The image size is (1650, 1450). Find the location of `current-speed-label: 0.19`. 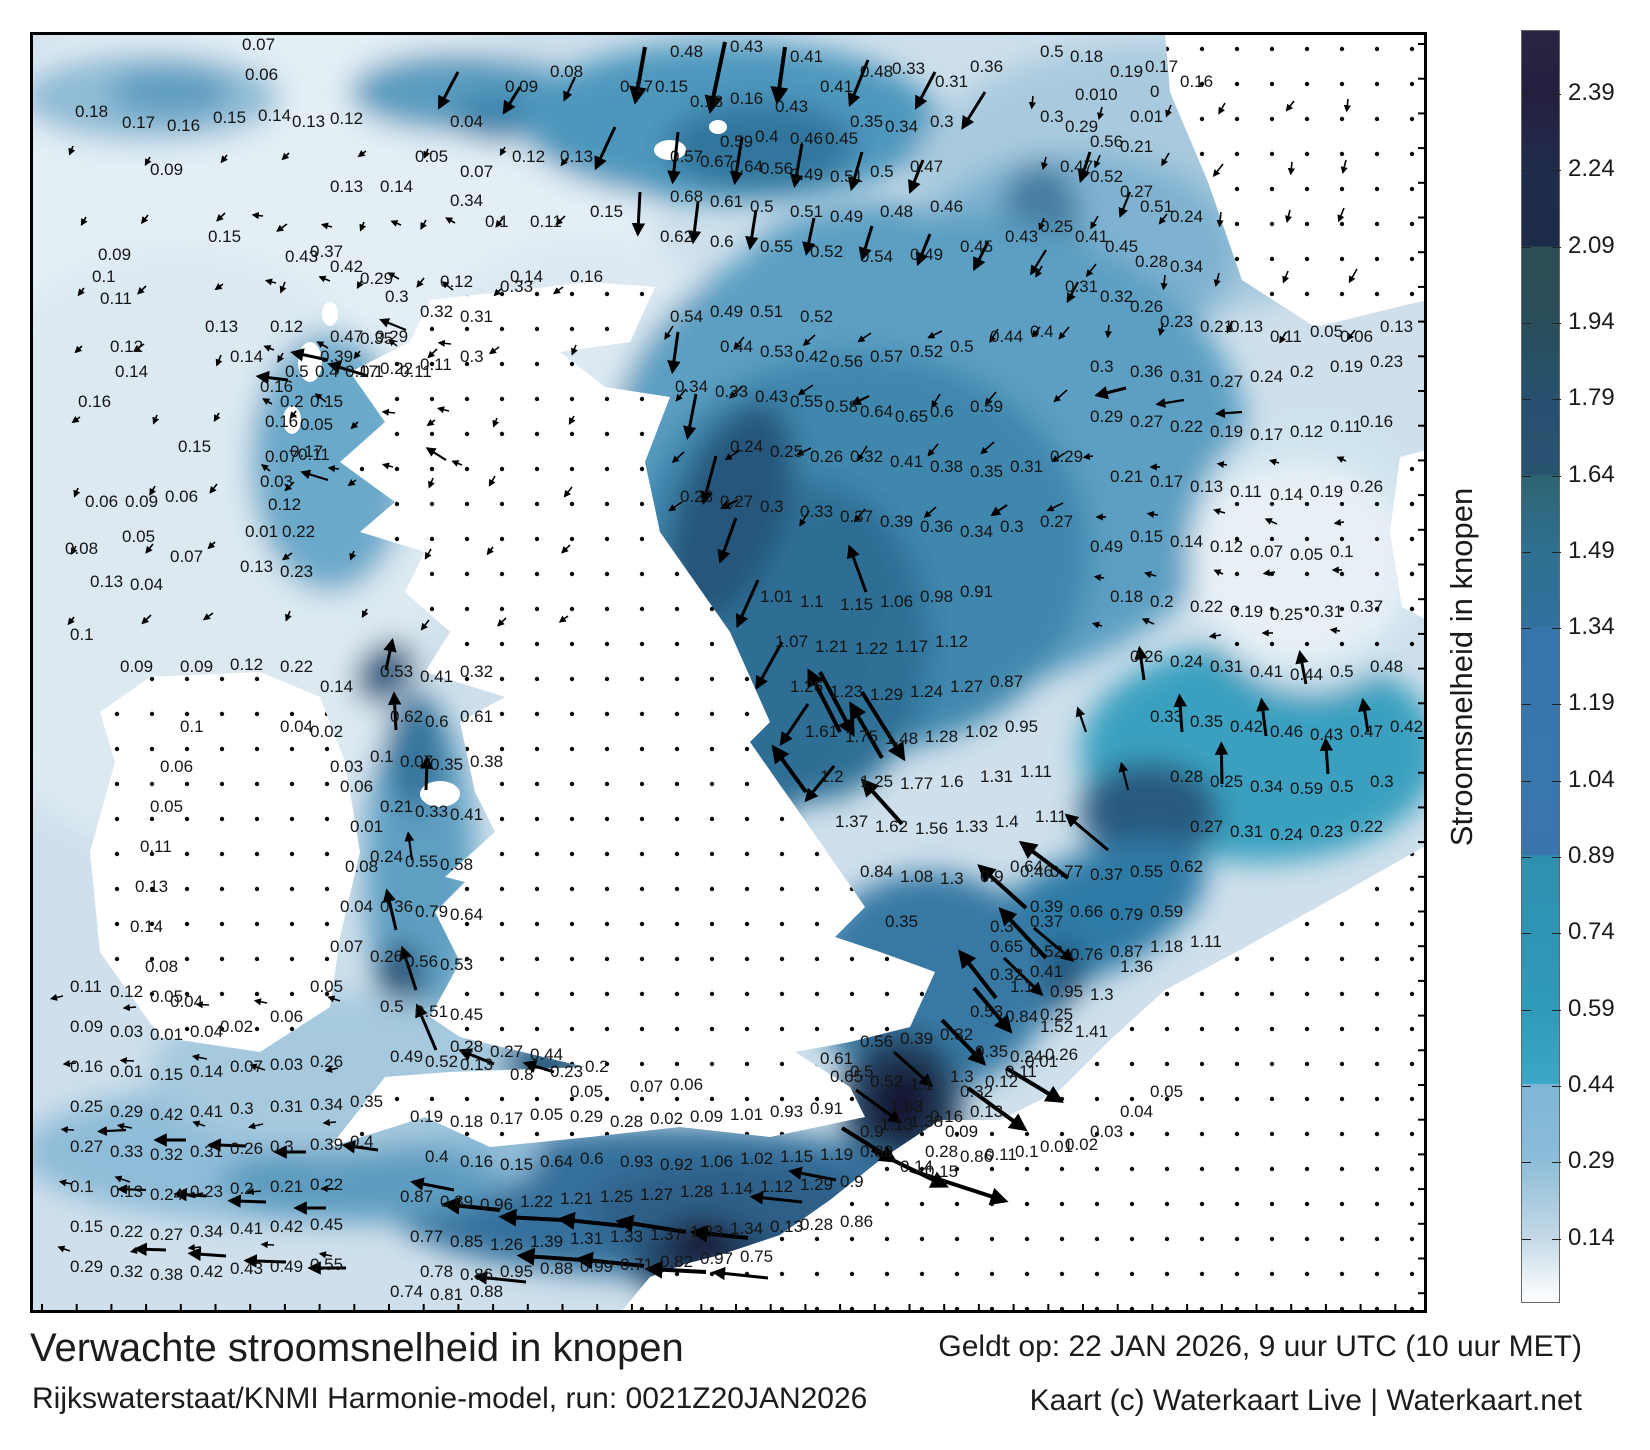

current-speed-label: 0.19 is located at coordinates (1346, 366).